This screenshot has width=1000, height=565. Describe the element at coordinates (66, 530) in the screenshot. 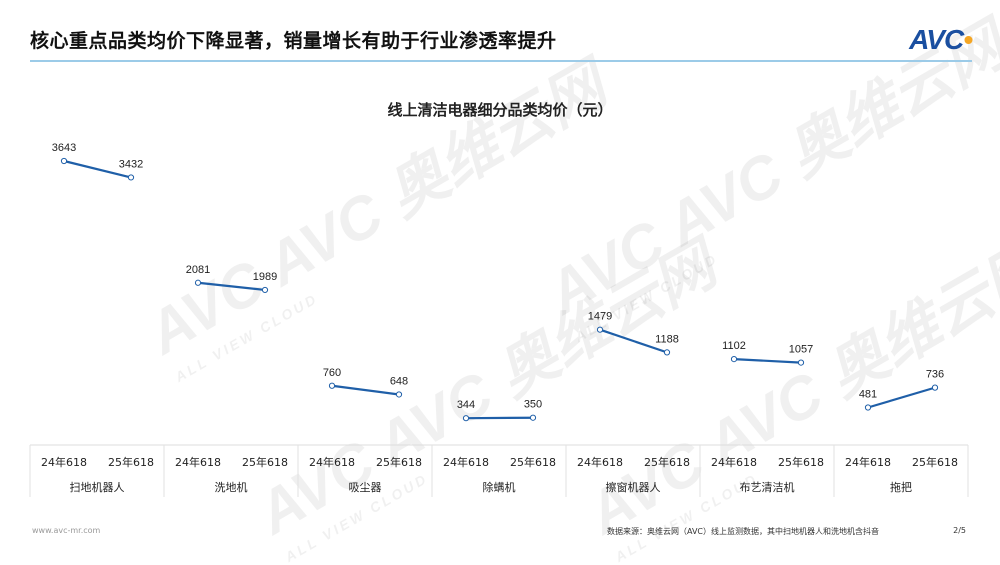

I see `website-link: www.avc-mr.com` at that location.